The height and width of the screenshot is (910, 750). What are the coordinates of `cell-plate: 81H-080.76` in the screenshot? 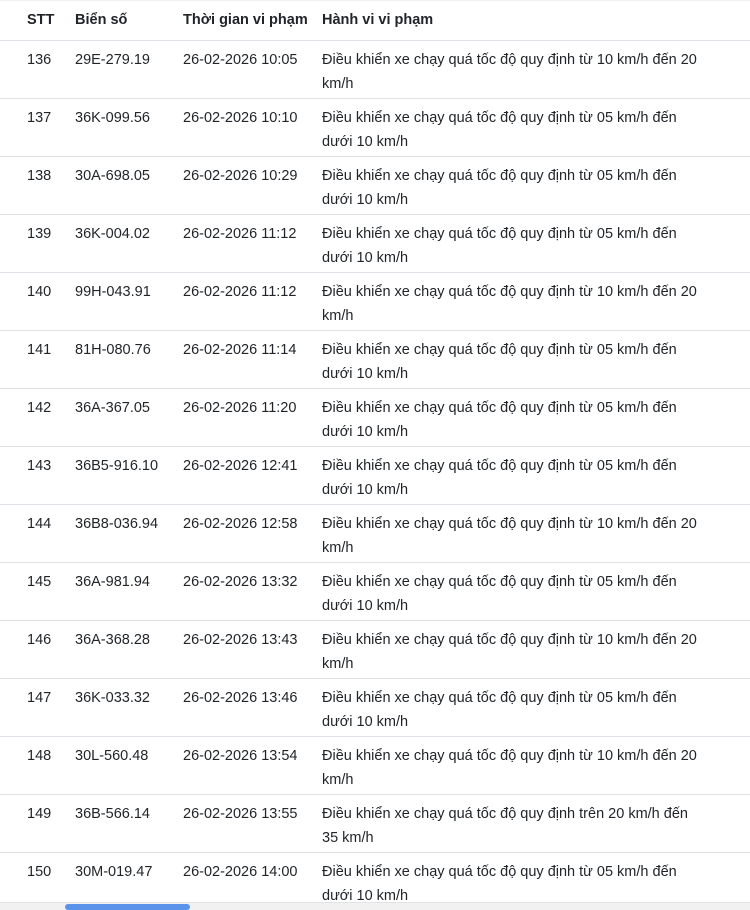 It's located at (129, 359).